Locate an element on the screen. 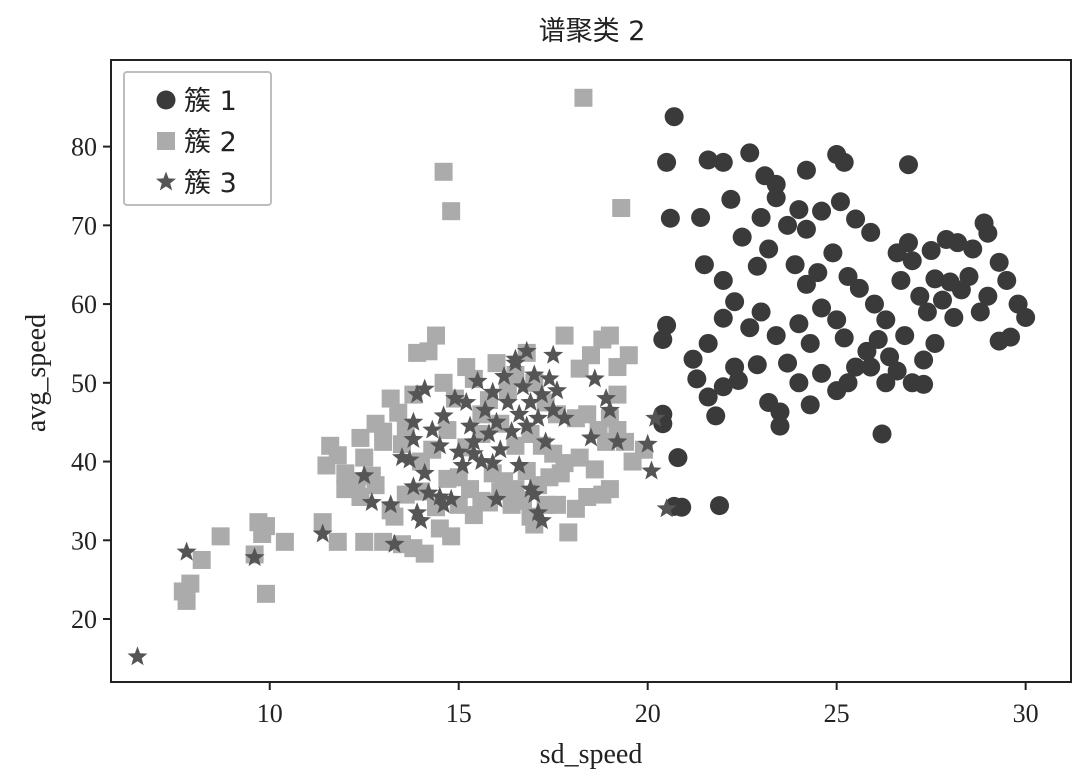 The height and width of the screenshot is (780, 1079). x-axis-title: sd_speed is located at coordinates (591, 754).